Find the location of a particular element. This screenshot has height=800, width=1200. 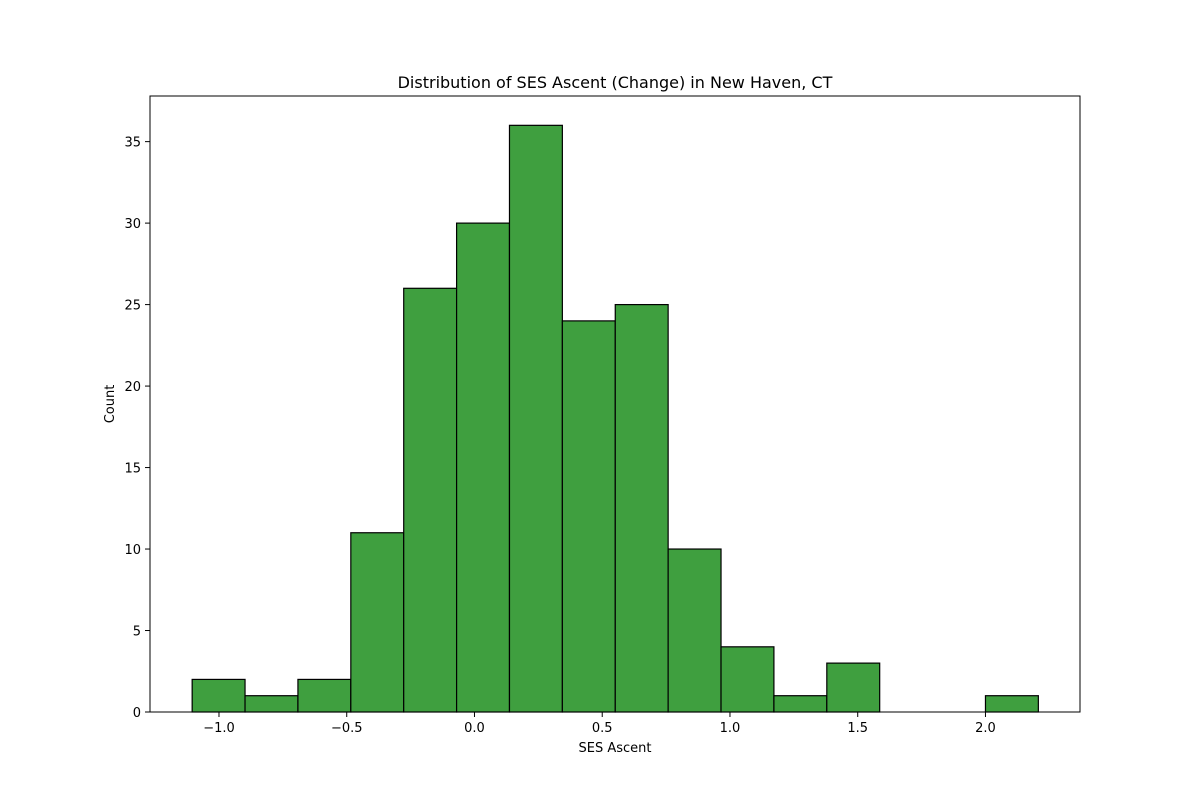

x-axis-title: SES Ascent is located at coordinates (615, 748).